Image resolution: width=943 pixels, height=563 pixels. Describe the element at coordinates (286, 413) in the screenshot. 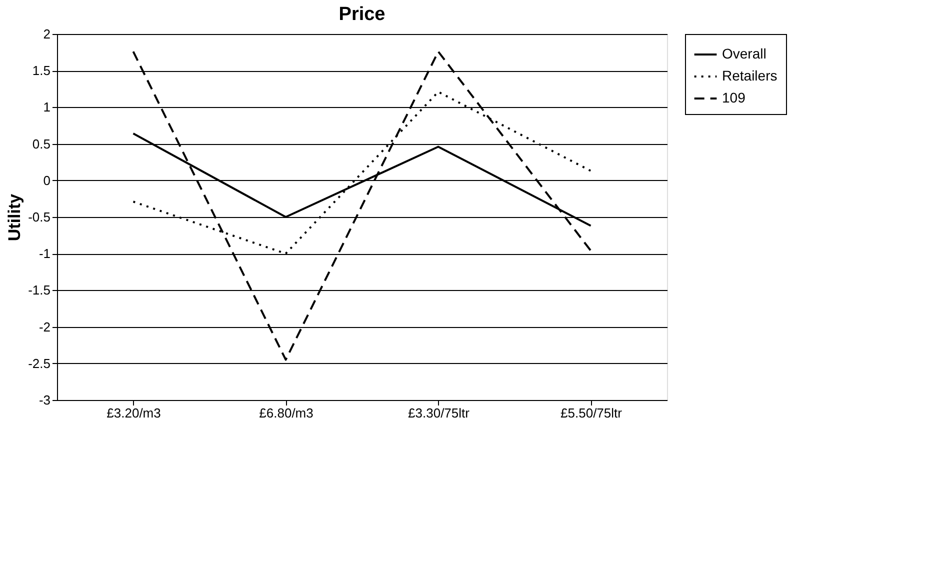

I see `x-tick-label: £6.80/m3` at that location.